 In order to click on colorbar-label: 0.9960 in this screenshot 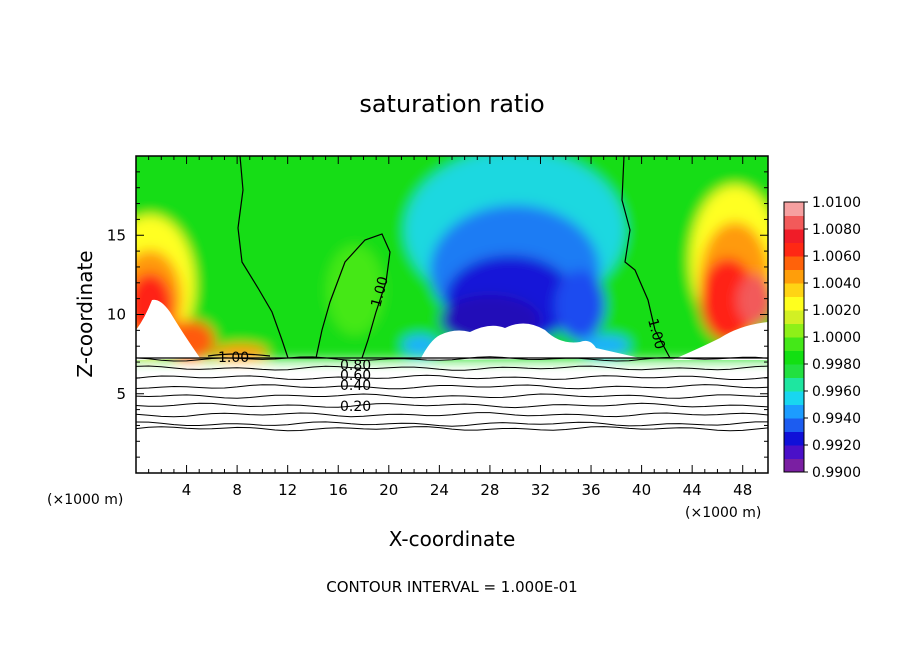, I will do `click(836, 392)`.